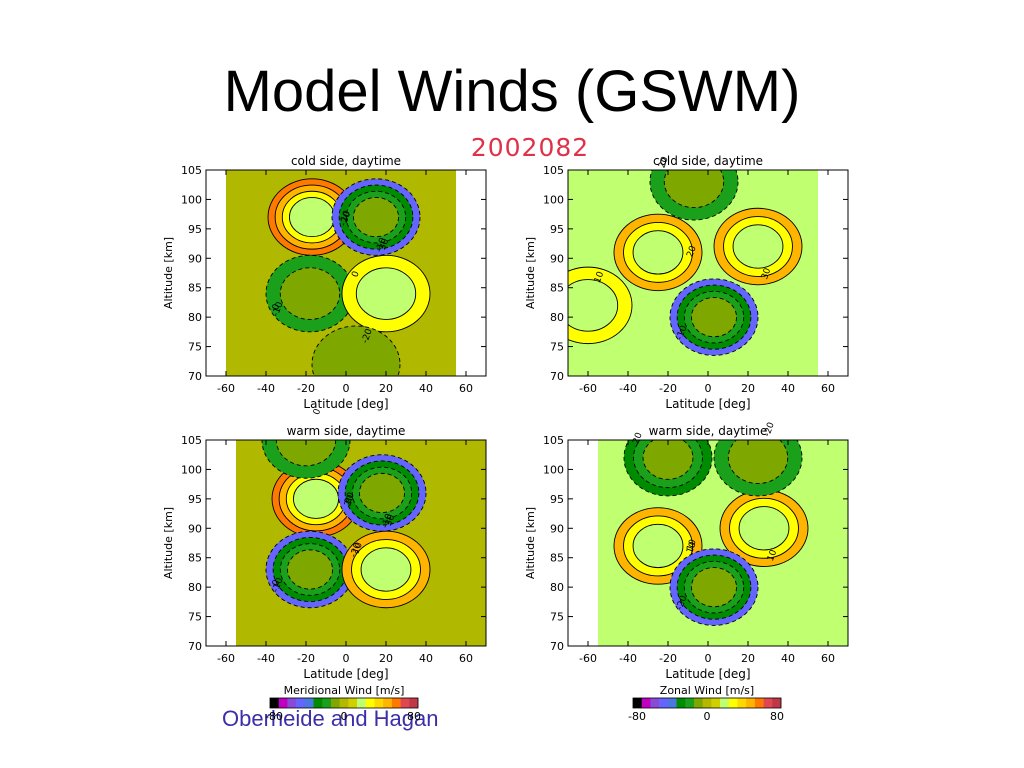 The height and width of the screenshot is (768, 1024). What do you see at coordinates (344, 690) in the screenshot?
I see `colorbar-label: Meridional Wind [m/s]` at bounding box center [344, 690].